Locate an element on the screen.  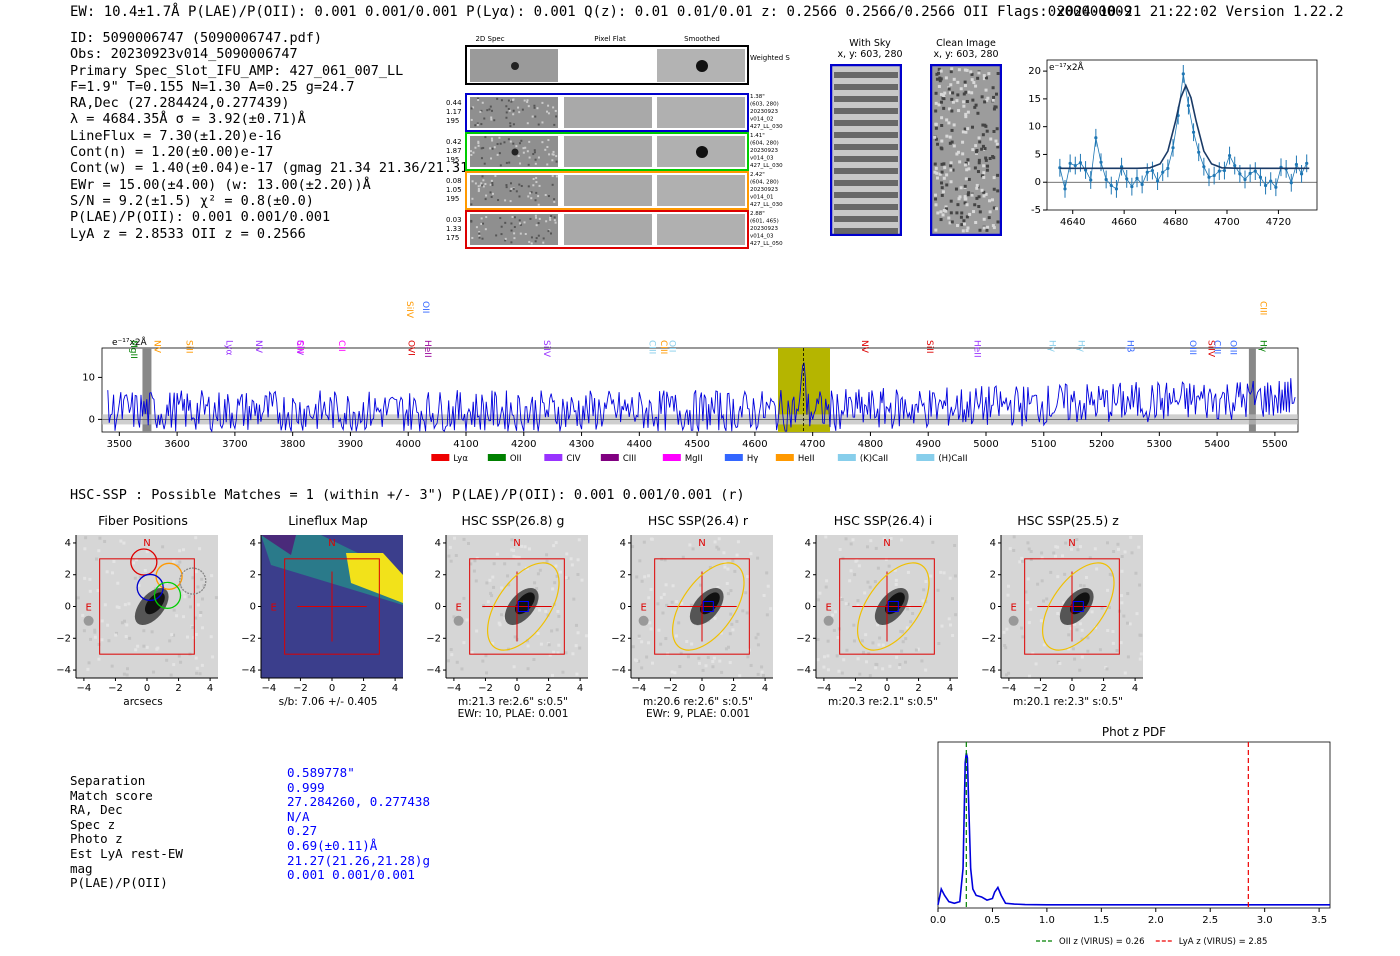
zoom-xtick-label: 4720 is located at coordinates (1278, 222).